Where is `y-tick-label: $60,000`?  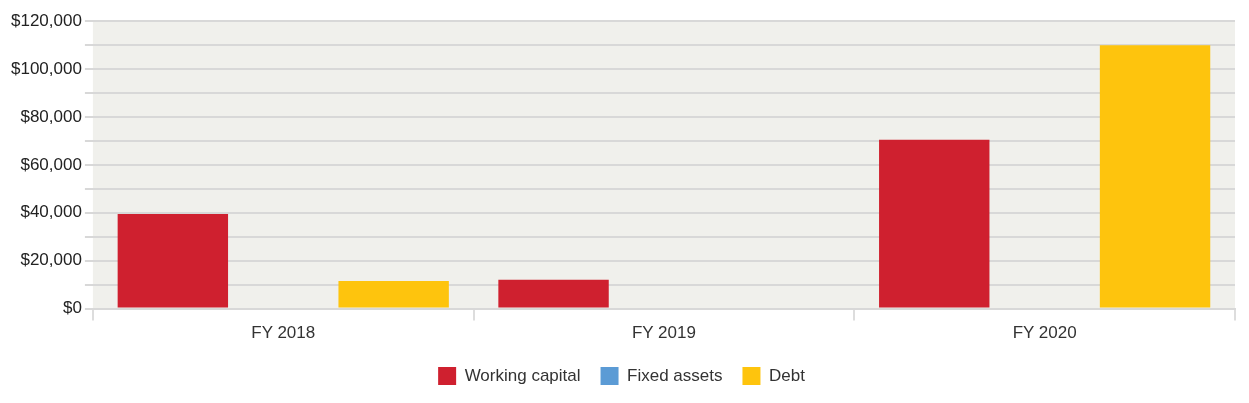
y-tick-label: $60,000 is located at coordinates (51, 164).